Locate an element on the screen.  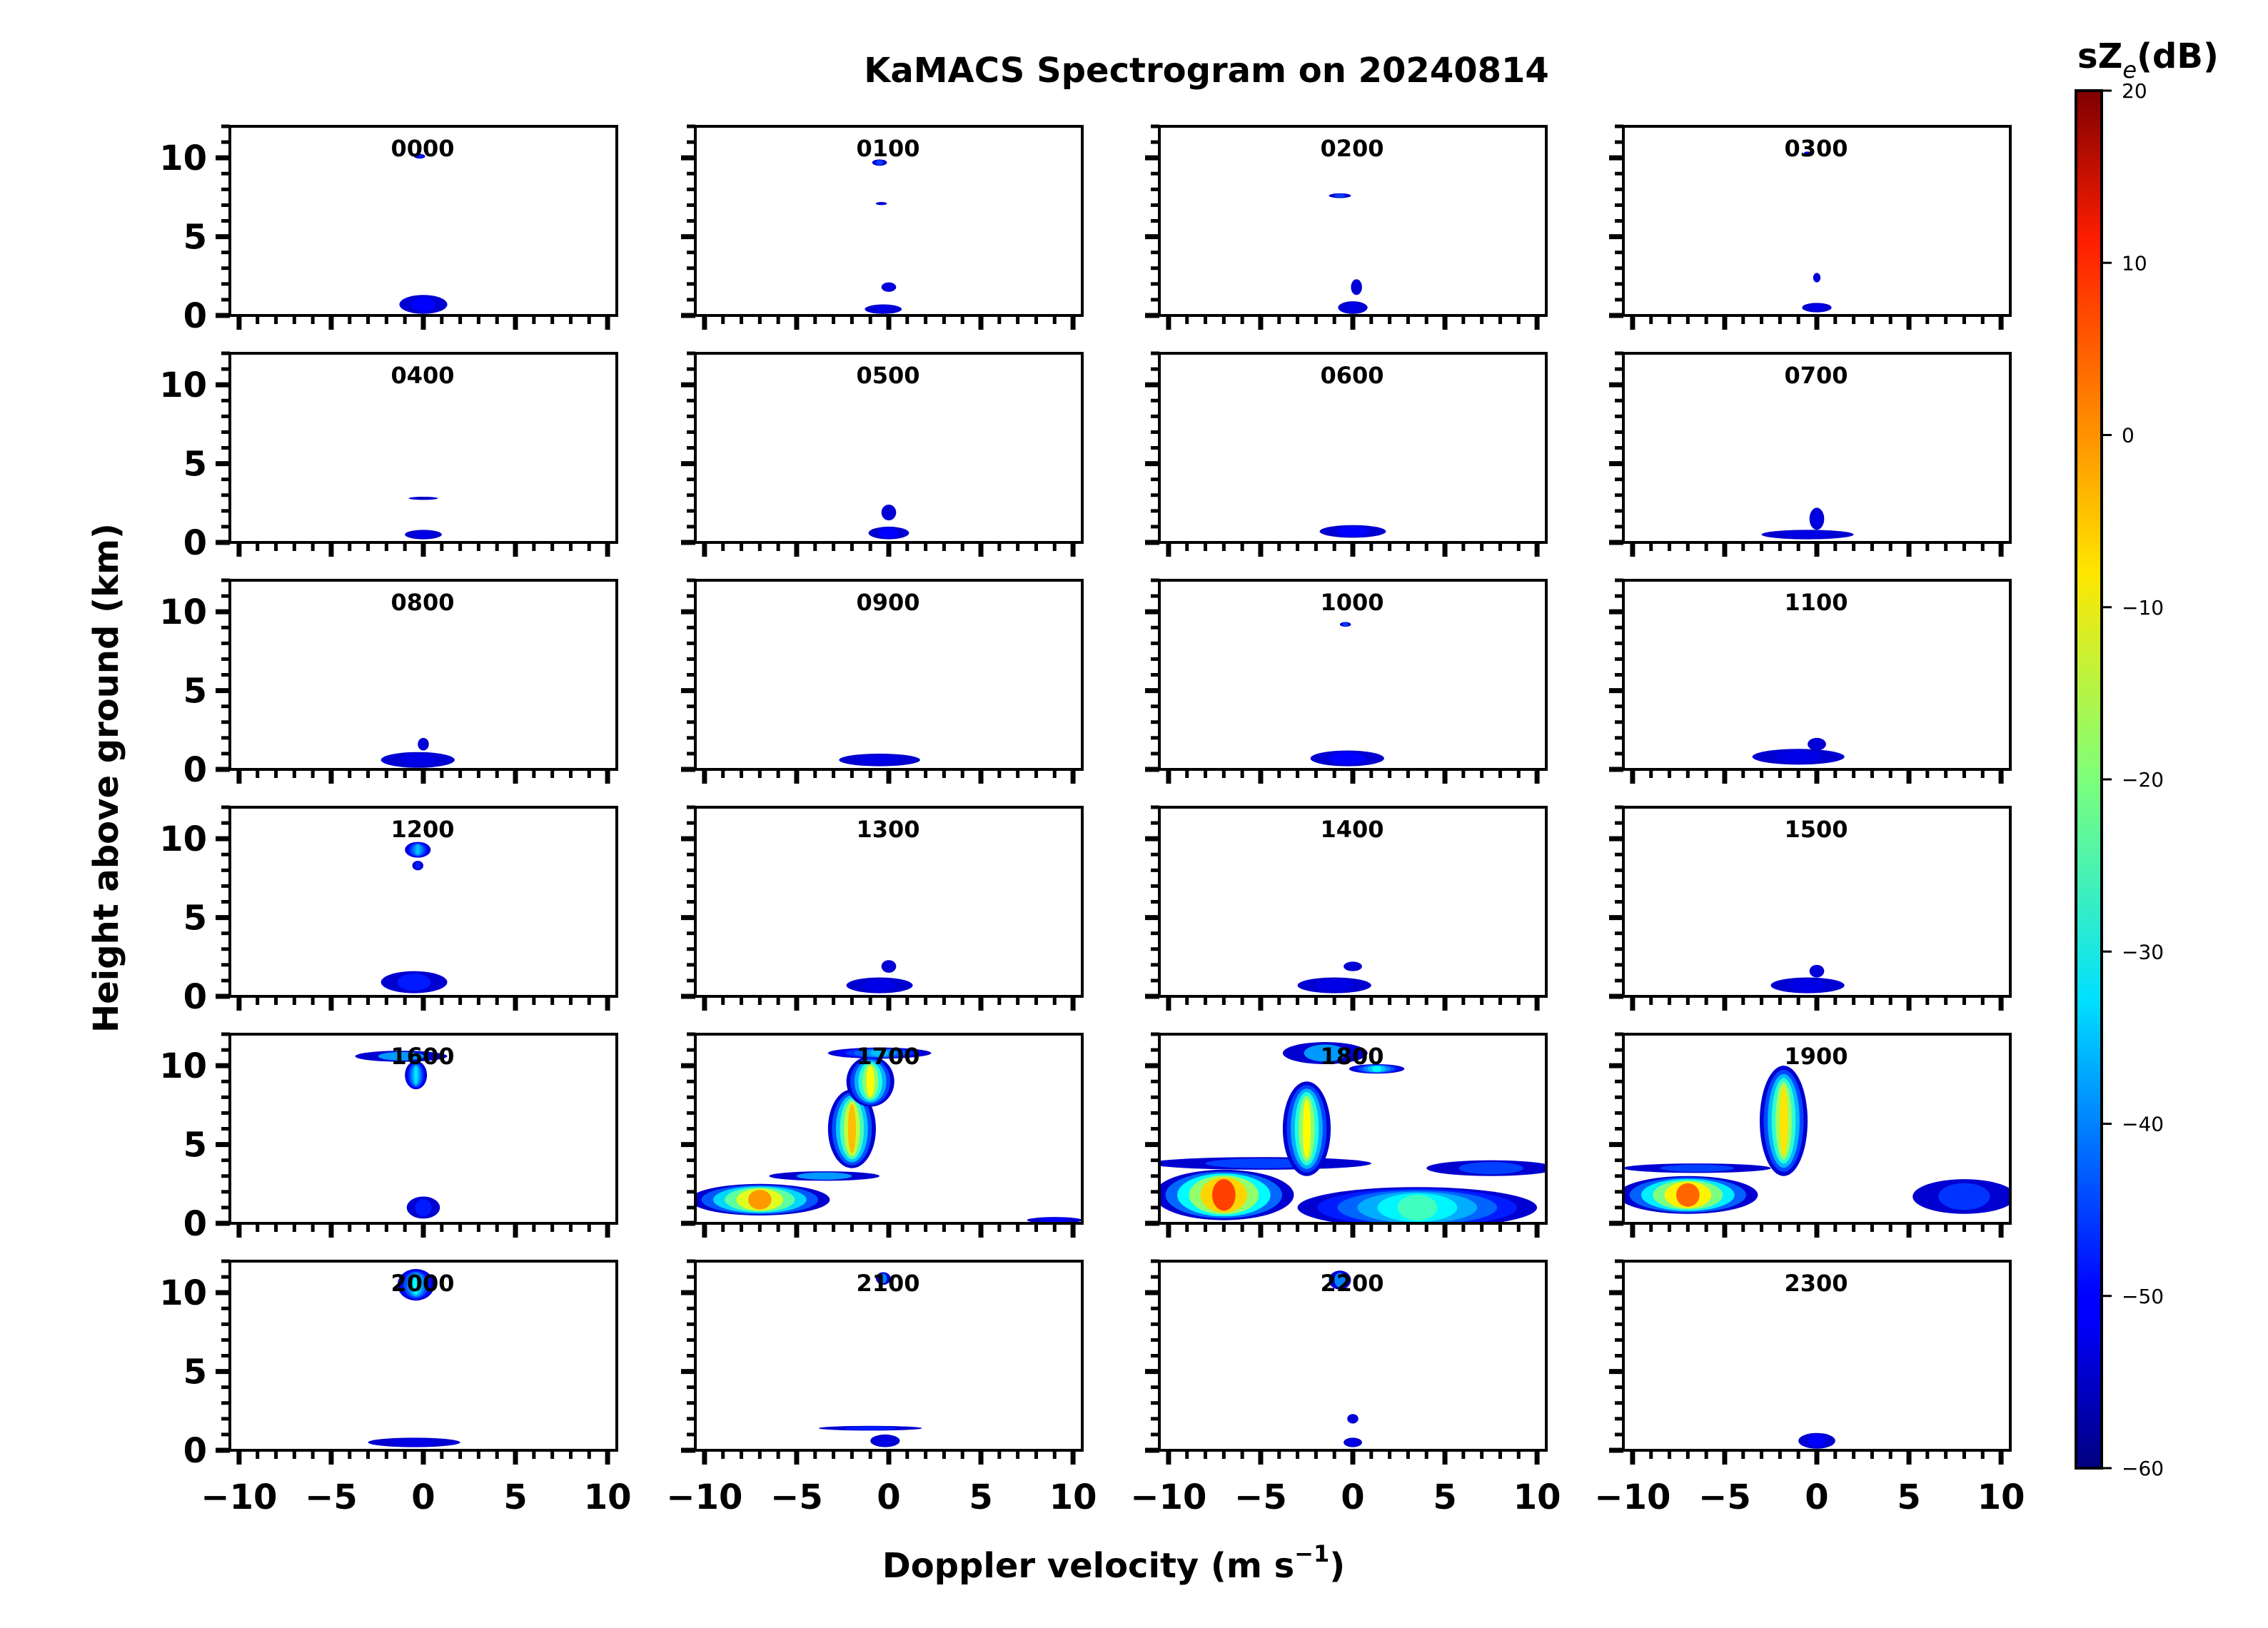
x-tick-label: 0 is located at coordinates (423, 1497).